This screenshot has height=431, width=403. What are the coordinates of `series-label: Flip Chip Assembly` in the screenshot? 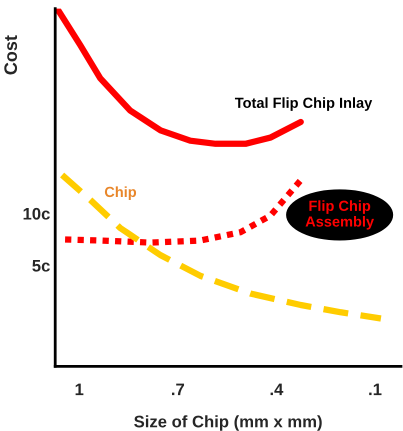 It's located at (340, 215).